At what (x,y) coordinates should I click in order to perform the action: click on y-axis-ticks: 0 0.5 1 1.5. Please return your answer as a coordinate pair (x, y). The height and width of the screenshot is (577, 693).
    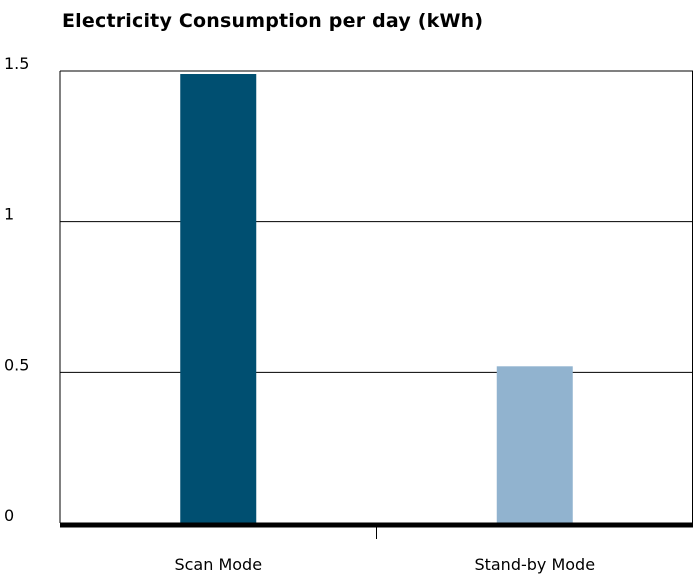
    Looking at the image, I should click on (16, 289).